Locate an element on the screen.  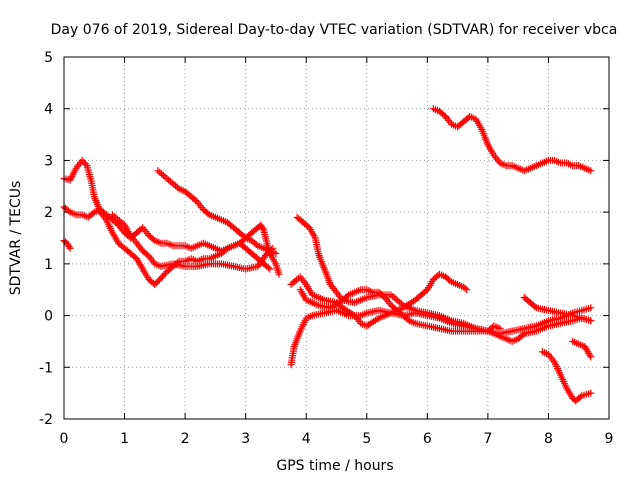
x-tick-label: 2 is located at coordinates (185, 439).